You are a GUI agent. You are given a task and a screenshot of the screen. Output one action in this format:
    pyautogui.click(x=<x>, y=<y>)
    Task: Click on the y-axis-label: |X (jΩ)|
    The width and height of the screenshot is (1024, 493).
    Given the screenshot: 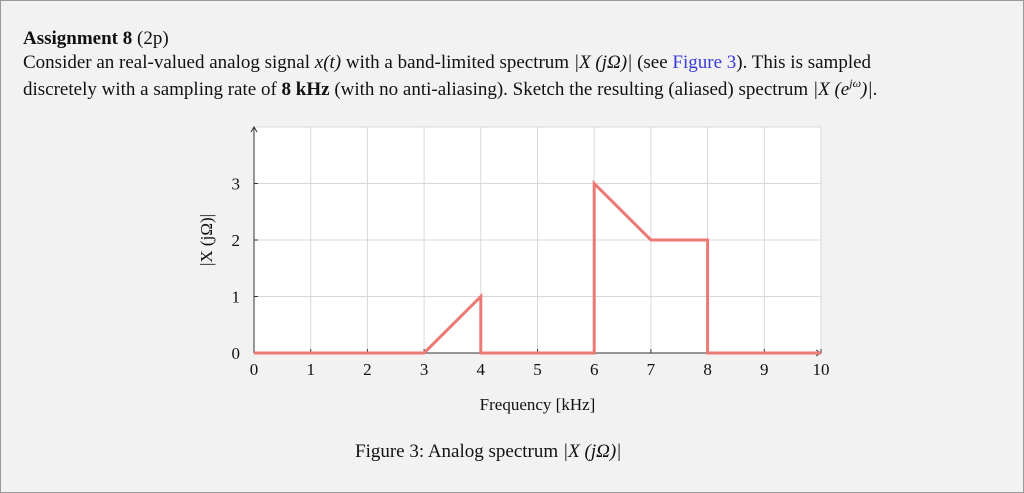 What is the action you would take?
    pyautogui.click(x=206, y=240)
    